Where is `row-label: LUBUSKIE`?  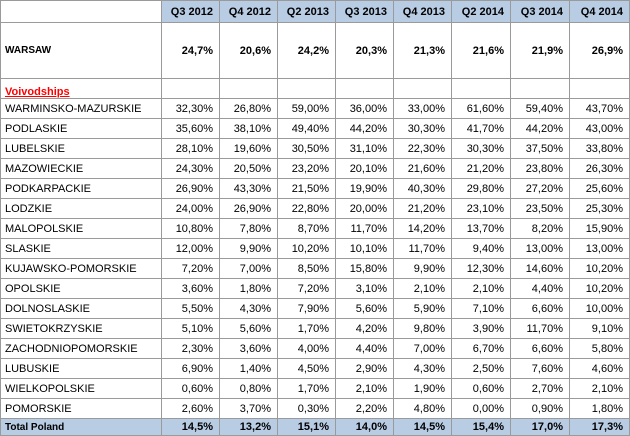
row-label: LUBUSKIE is located at coordinates (81, 368).